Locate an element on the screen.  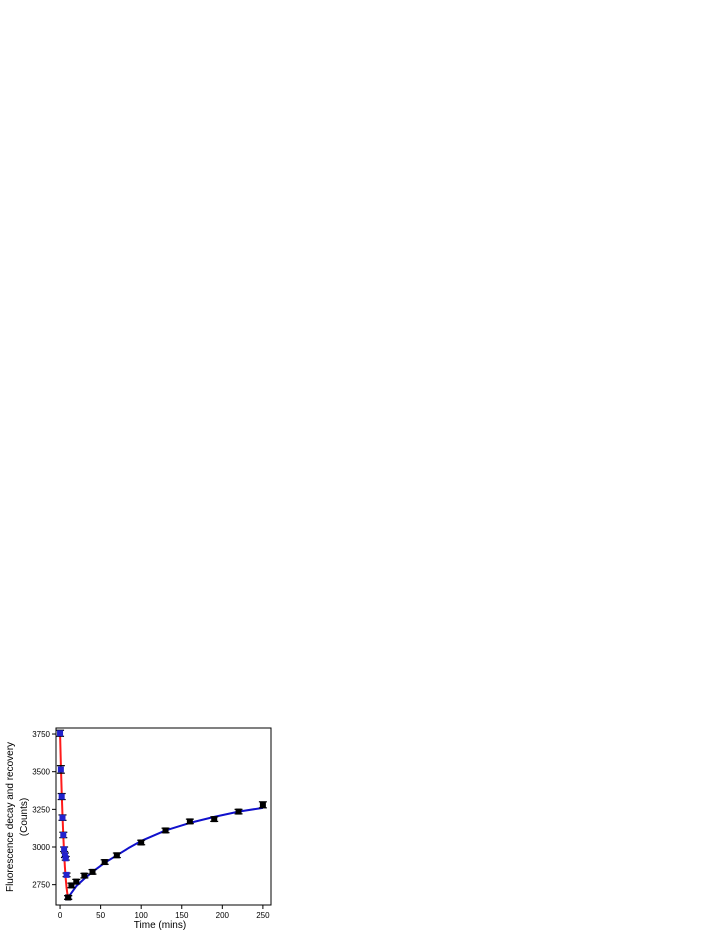
y-tick-label: 3750 is located at coordinates (41, 734).